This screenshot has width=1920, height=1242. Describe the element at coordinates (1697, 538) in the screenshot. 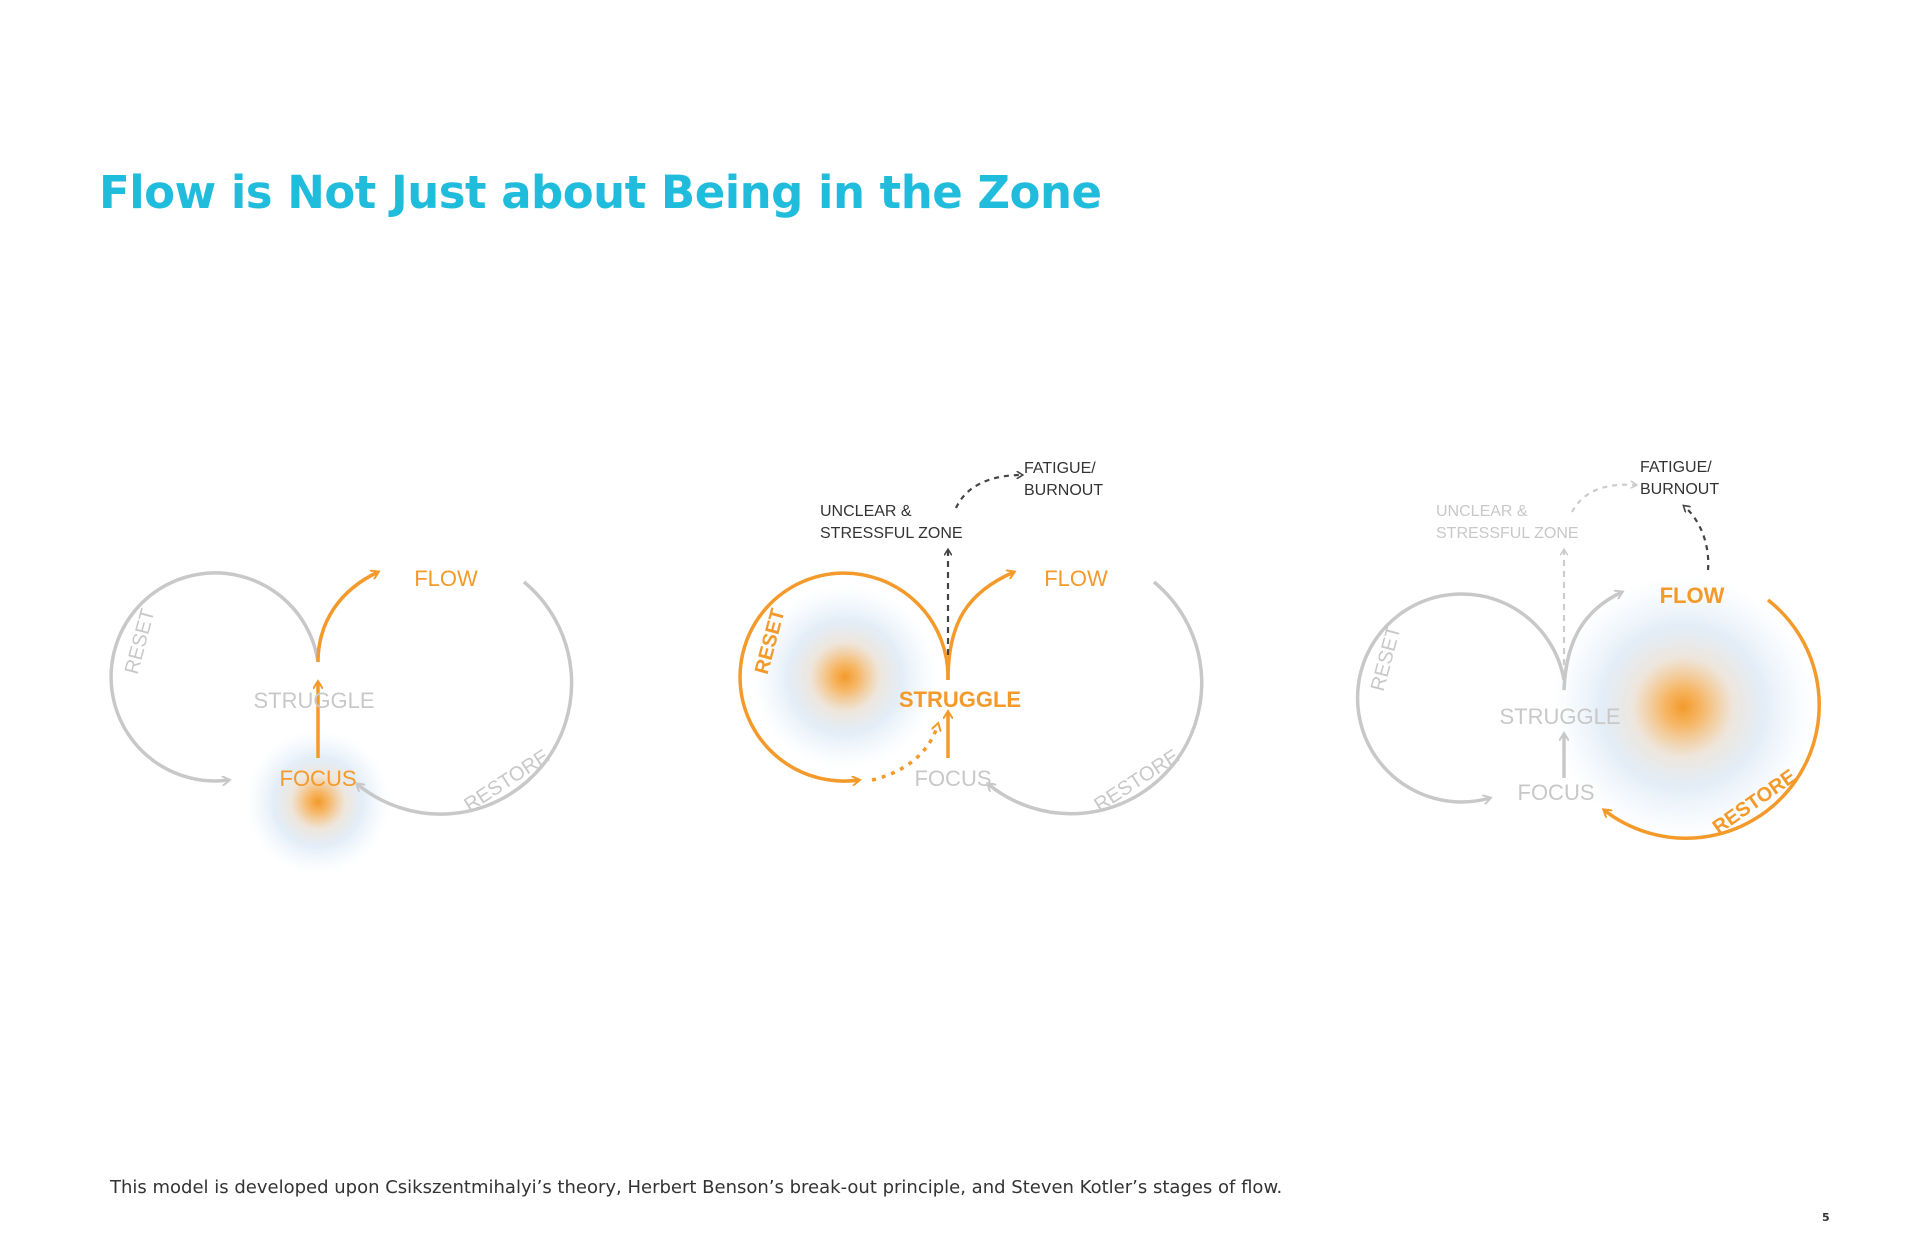

I see `flow-to-fatigue-dashed-arrow` at that location.